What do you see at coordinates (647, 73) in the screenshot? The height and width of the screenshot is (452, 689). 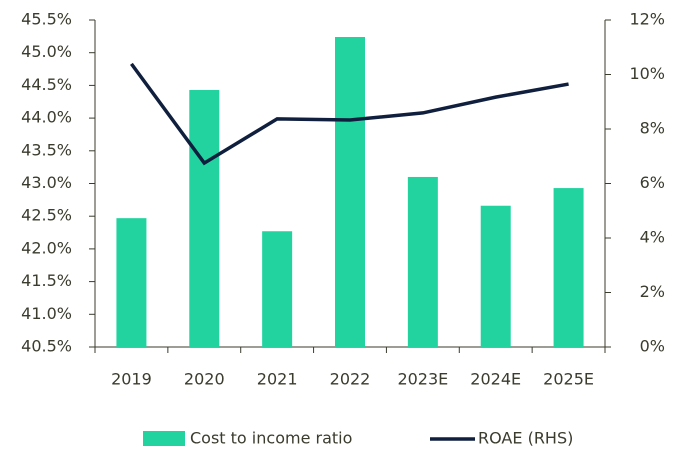 I see `y2-tick-label: 10%` at bounding box center [647, 73].